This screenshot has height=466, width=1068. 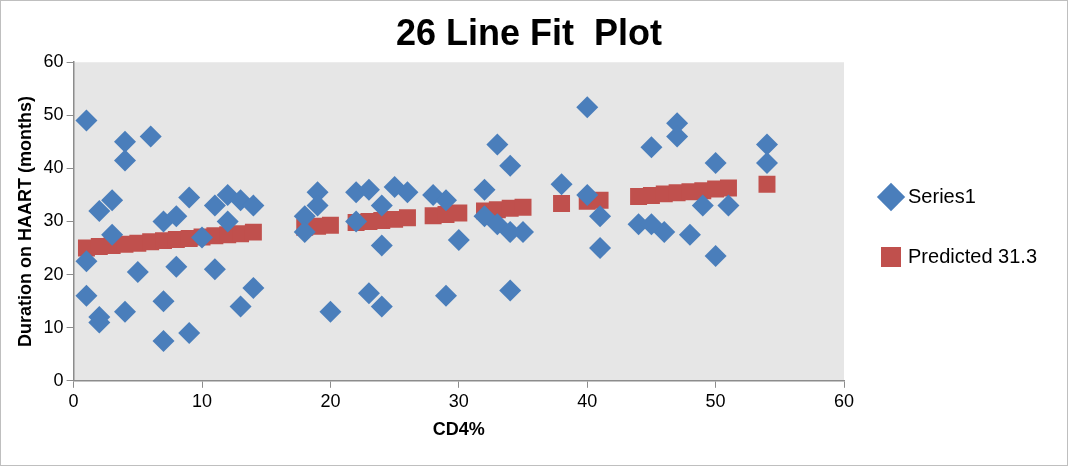 I want to click on y-tick-label: 50, so click(x=53, y=114).